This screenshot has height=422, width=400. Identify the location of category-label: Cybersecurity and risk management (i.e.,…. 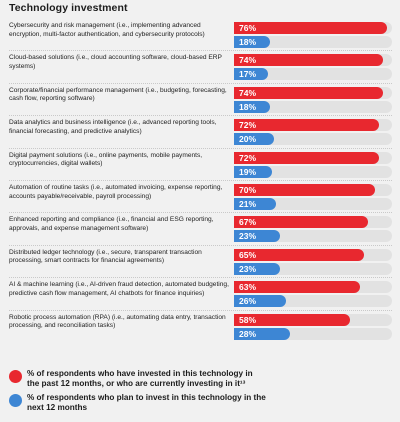
(107, 30).